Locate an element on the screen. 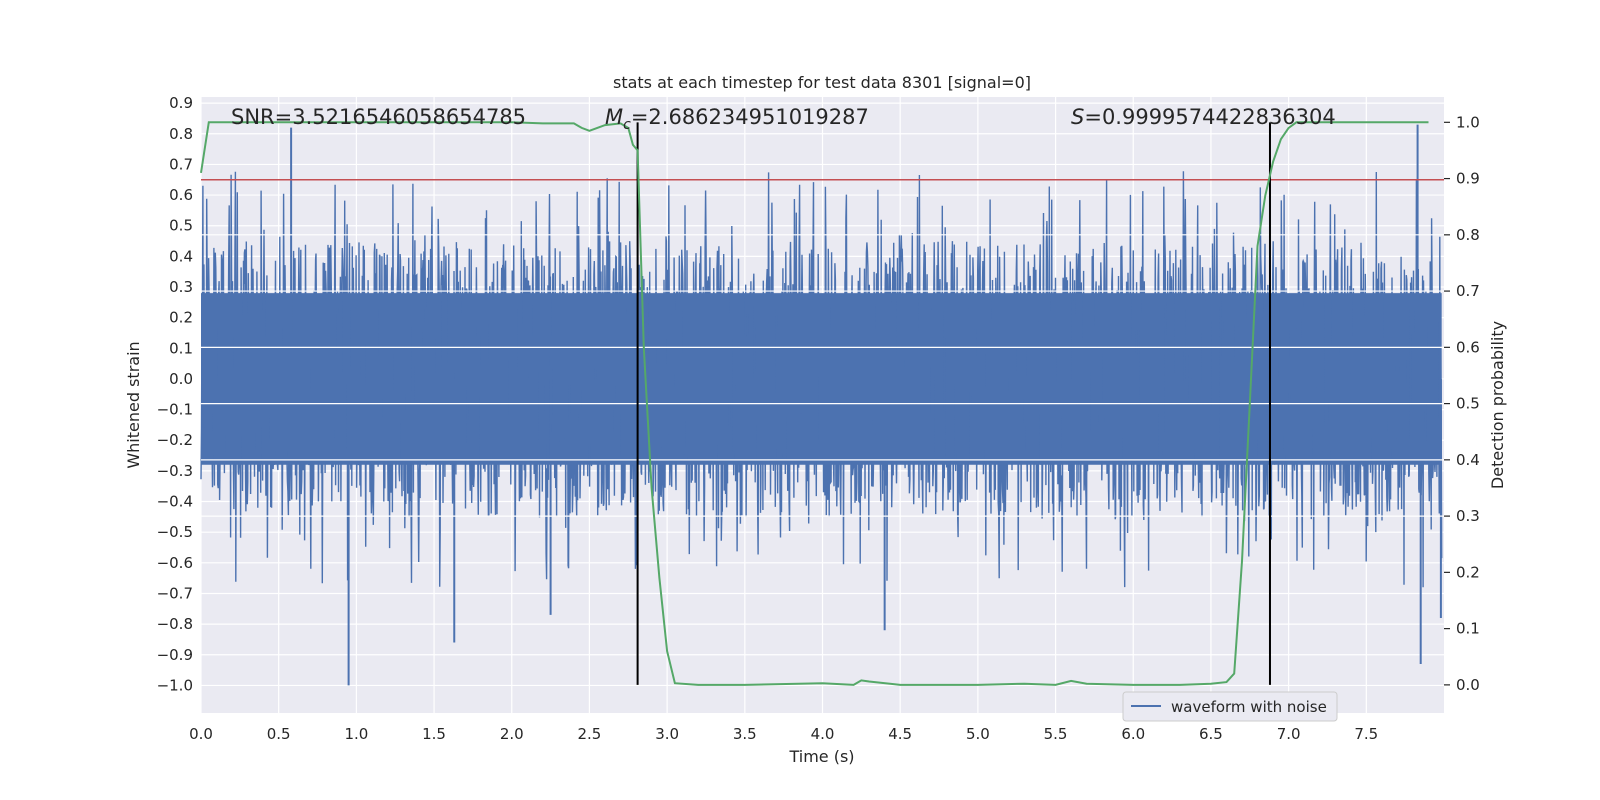 The width and height of the screenshot is (1600, 800). y-tick-label: −0.2 is located at coordinates (175, 440).